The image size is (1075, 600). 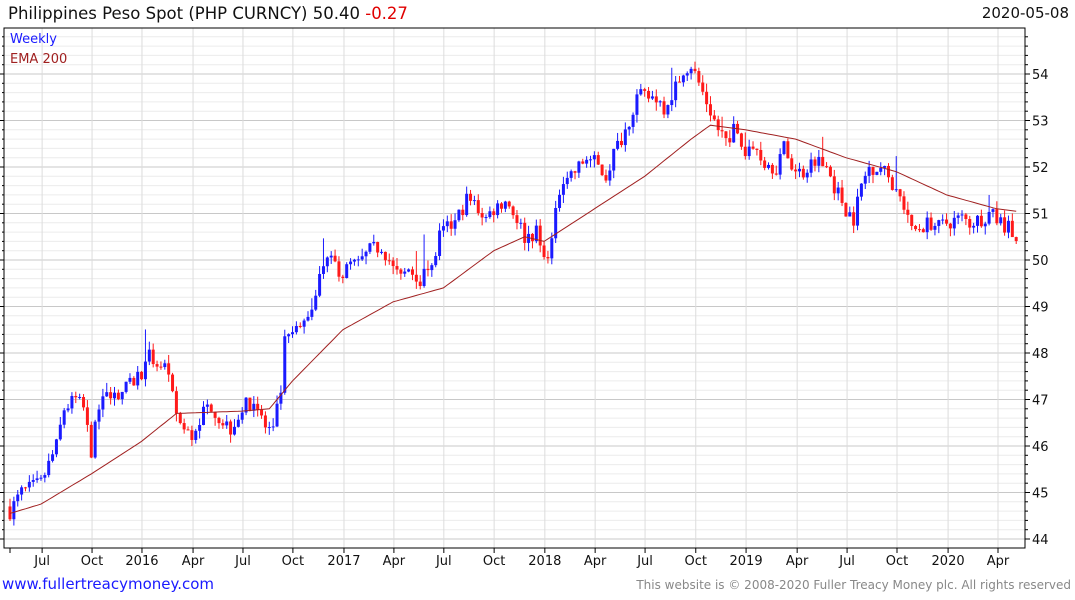 I want to click on y-tick-label: 49, so click(x=1040, y=308).